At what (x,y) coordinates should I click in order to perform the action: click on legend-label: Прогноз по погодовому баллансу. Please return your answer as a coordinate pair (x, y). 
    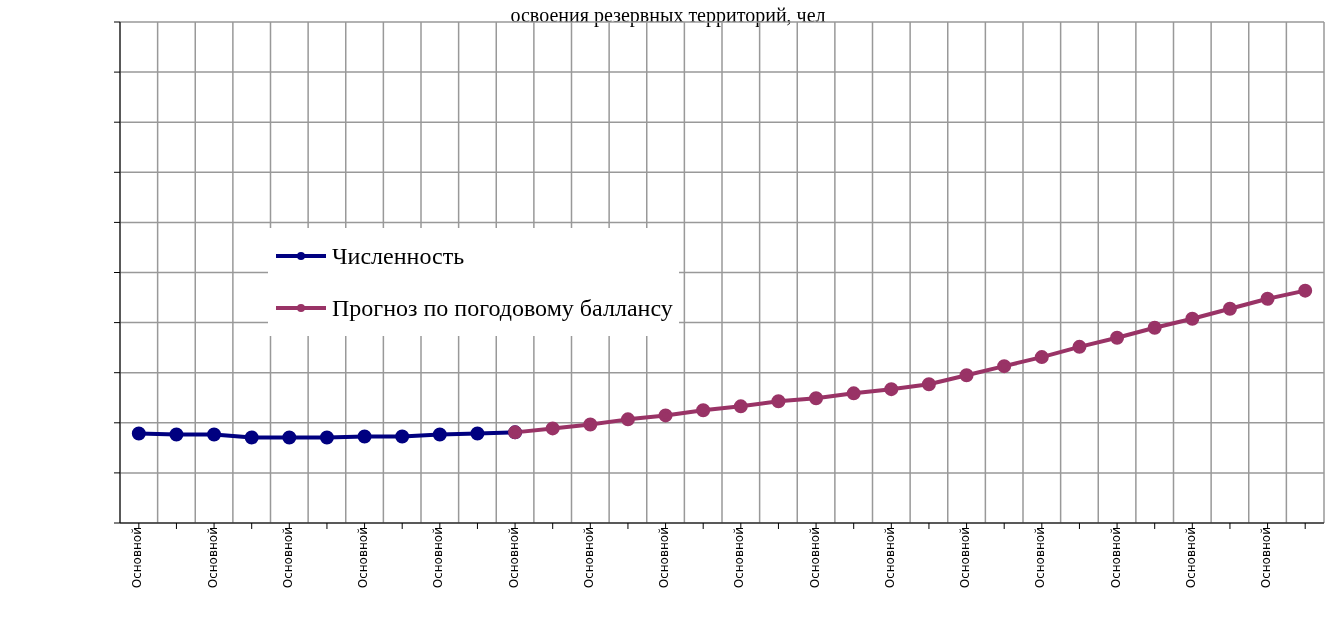
    Looking at the image, I should click on (502, 308).